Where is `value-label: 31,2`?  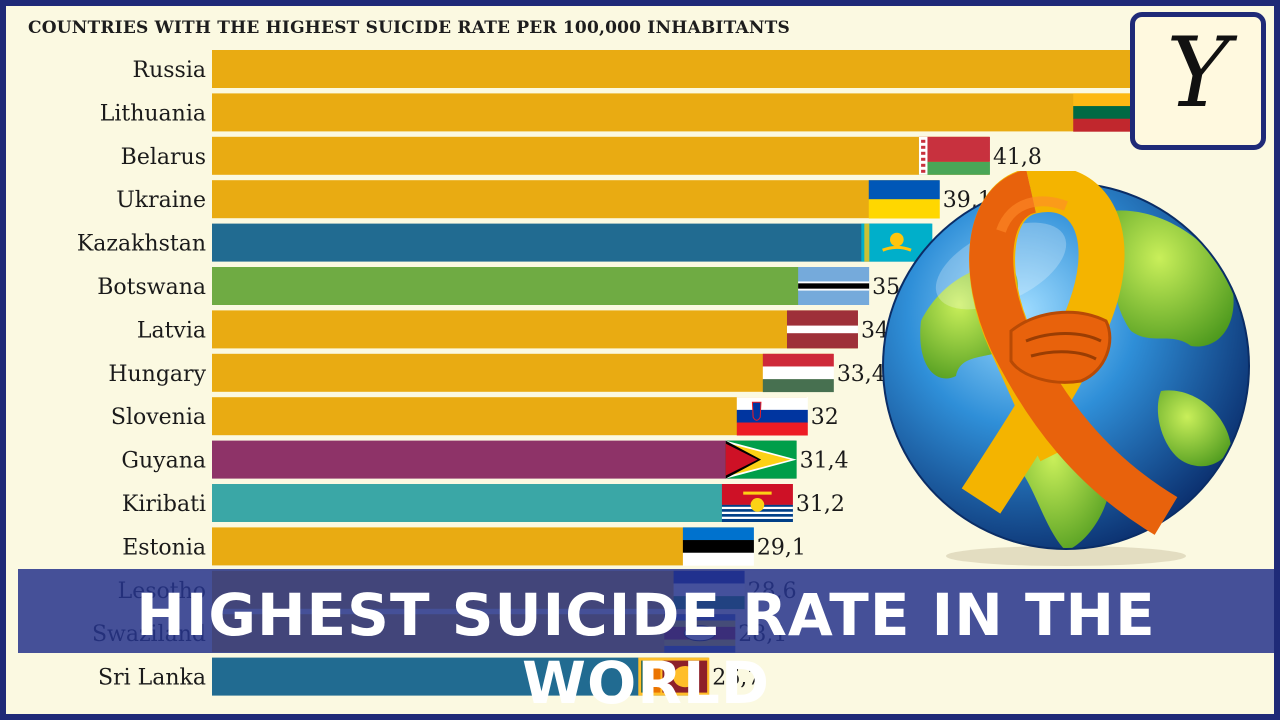 value-label: 31,2 is located at coordinates (820, 504).